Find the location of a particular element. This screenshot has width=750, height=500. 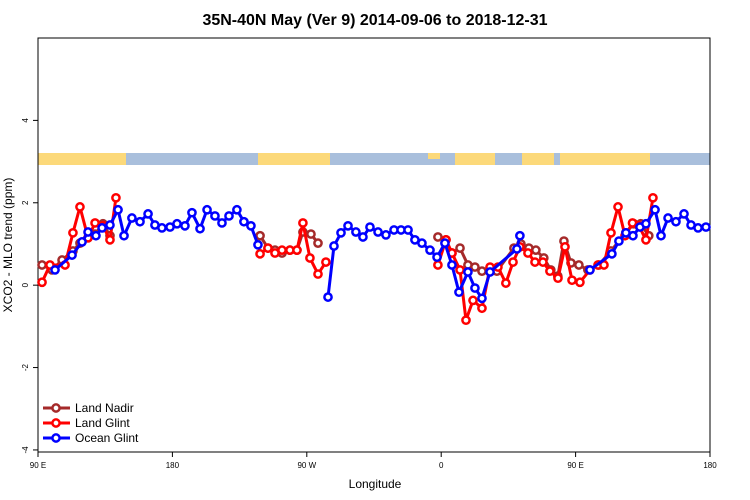

y-axis-label: XCO2 - MLO trend (ppm) is located at coordinates (8, 245).